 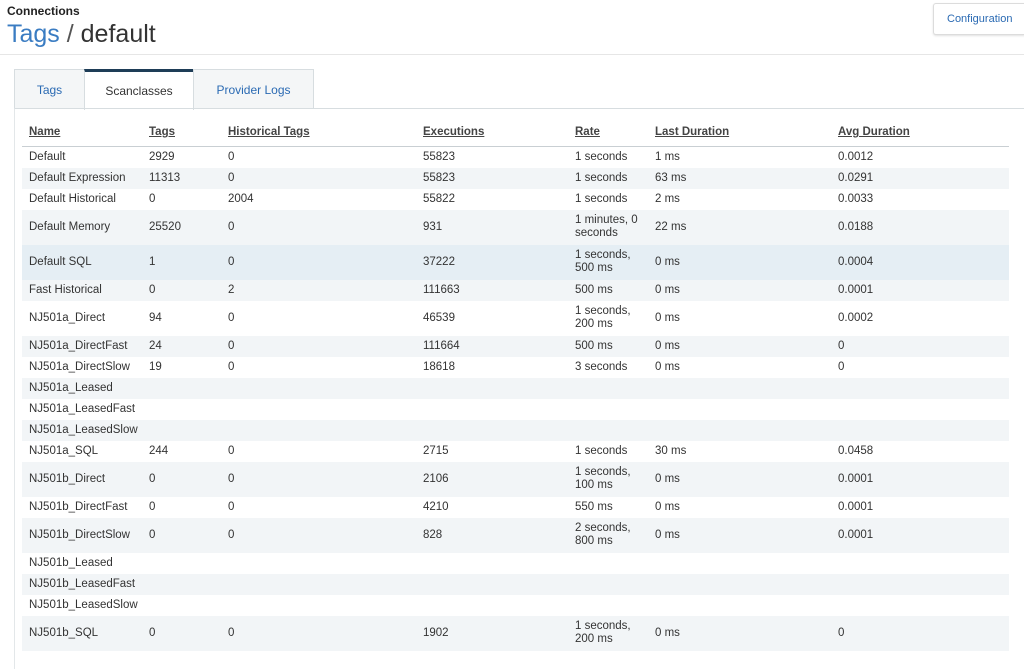 I want to click on cell-avg-duration: 0.0001, so click(x=920, y=479).